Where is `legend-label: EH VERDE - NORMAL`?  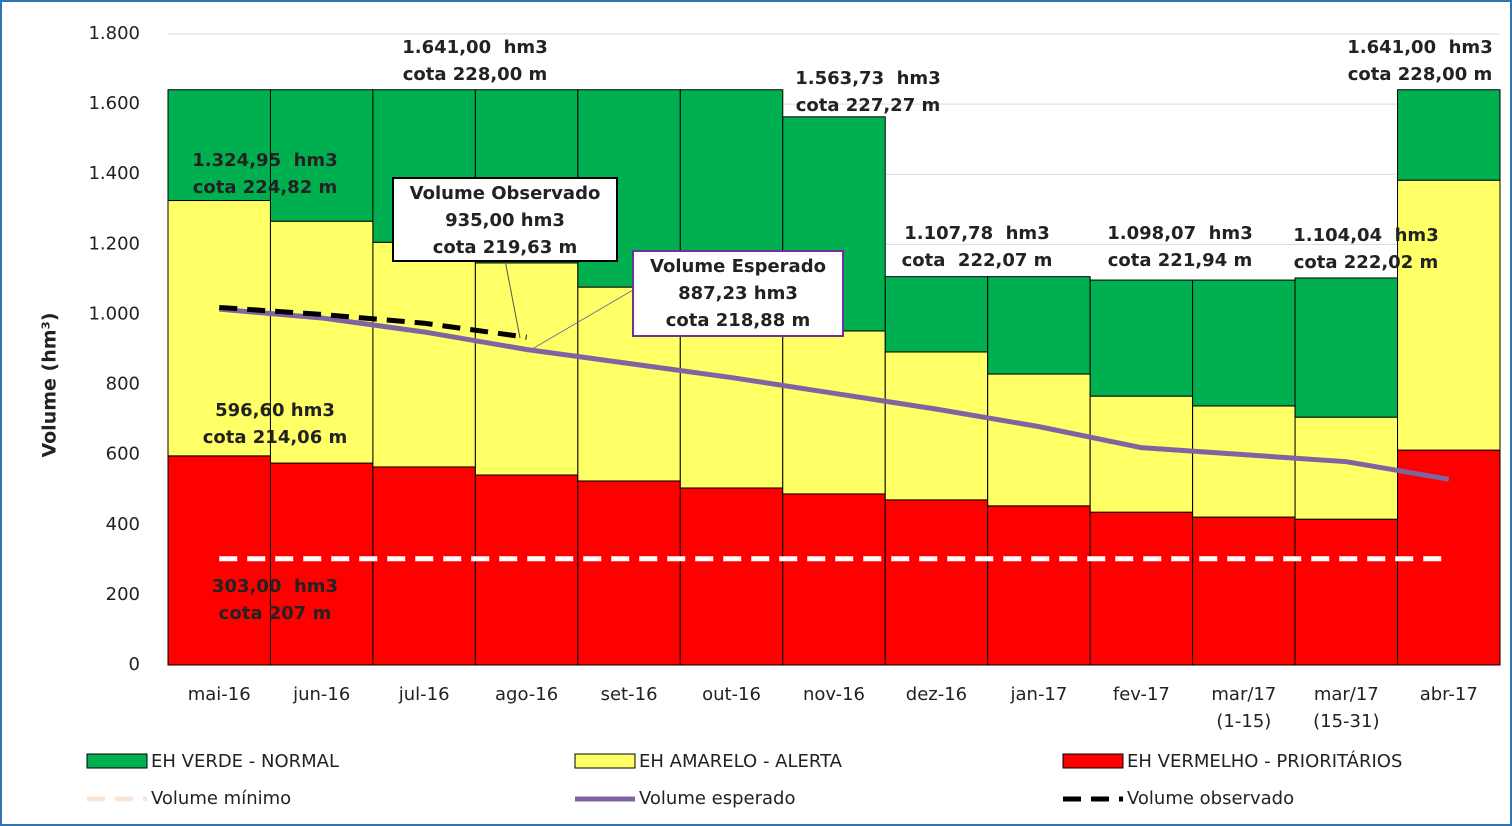
legend-label: EH VERDE - NORMAL is located at coordinates (245, 761).